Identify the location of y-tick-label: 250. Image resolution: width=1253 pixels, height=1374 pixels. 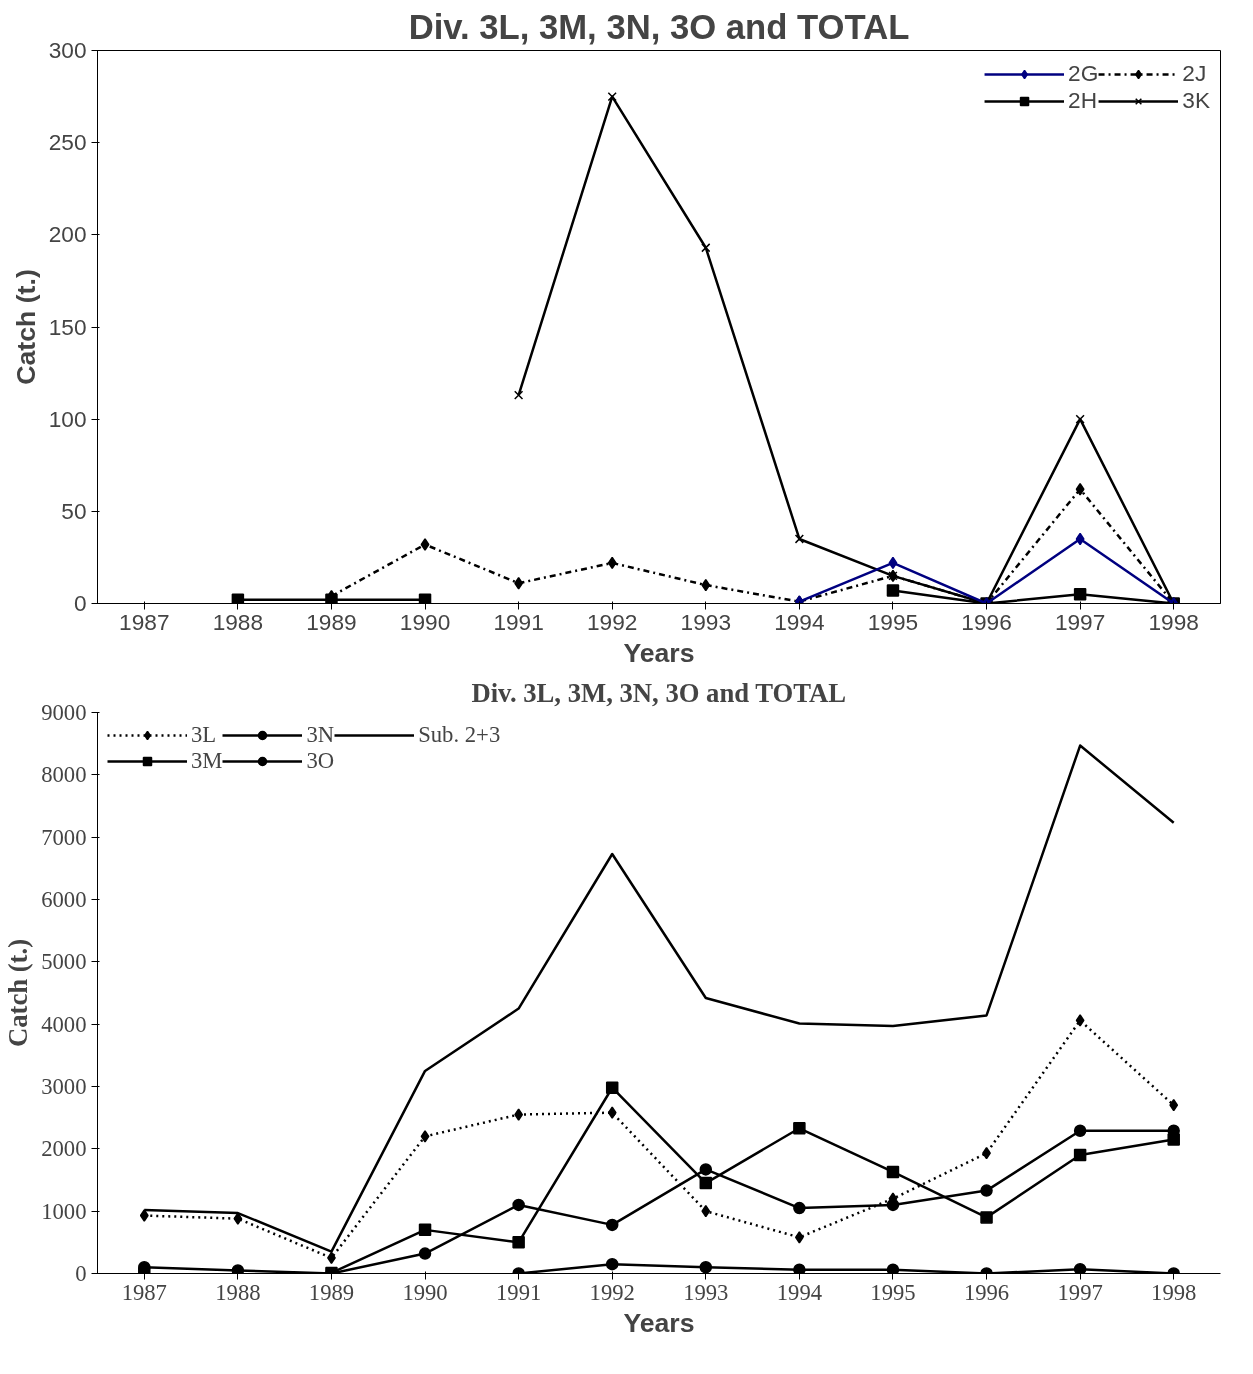
(67, 142).